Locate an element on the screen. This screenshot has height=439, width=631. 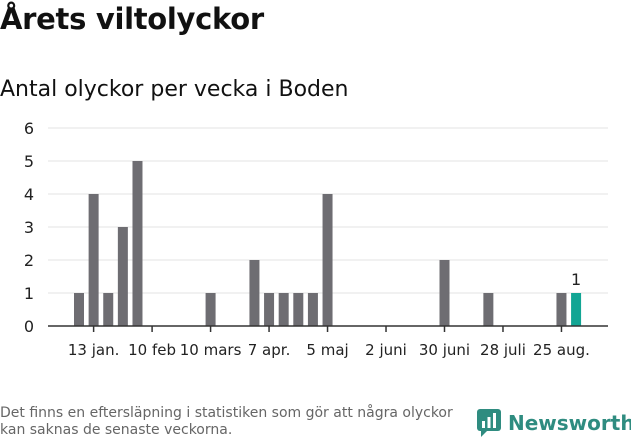
y-tick-label: 6 is located at coordinates (29, 128).